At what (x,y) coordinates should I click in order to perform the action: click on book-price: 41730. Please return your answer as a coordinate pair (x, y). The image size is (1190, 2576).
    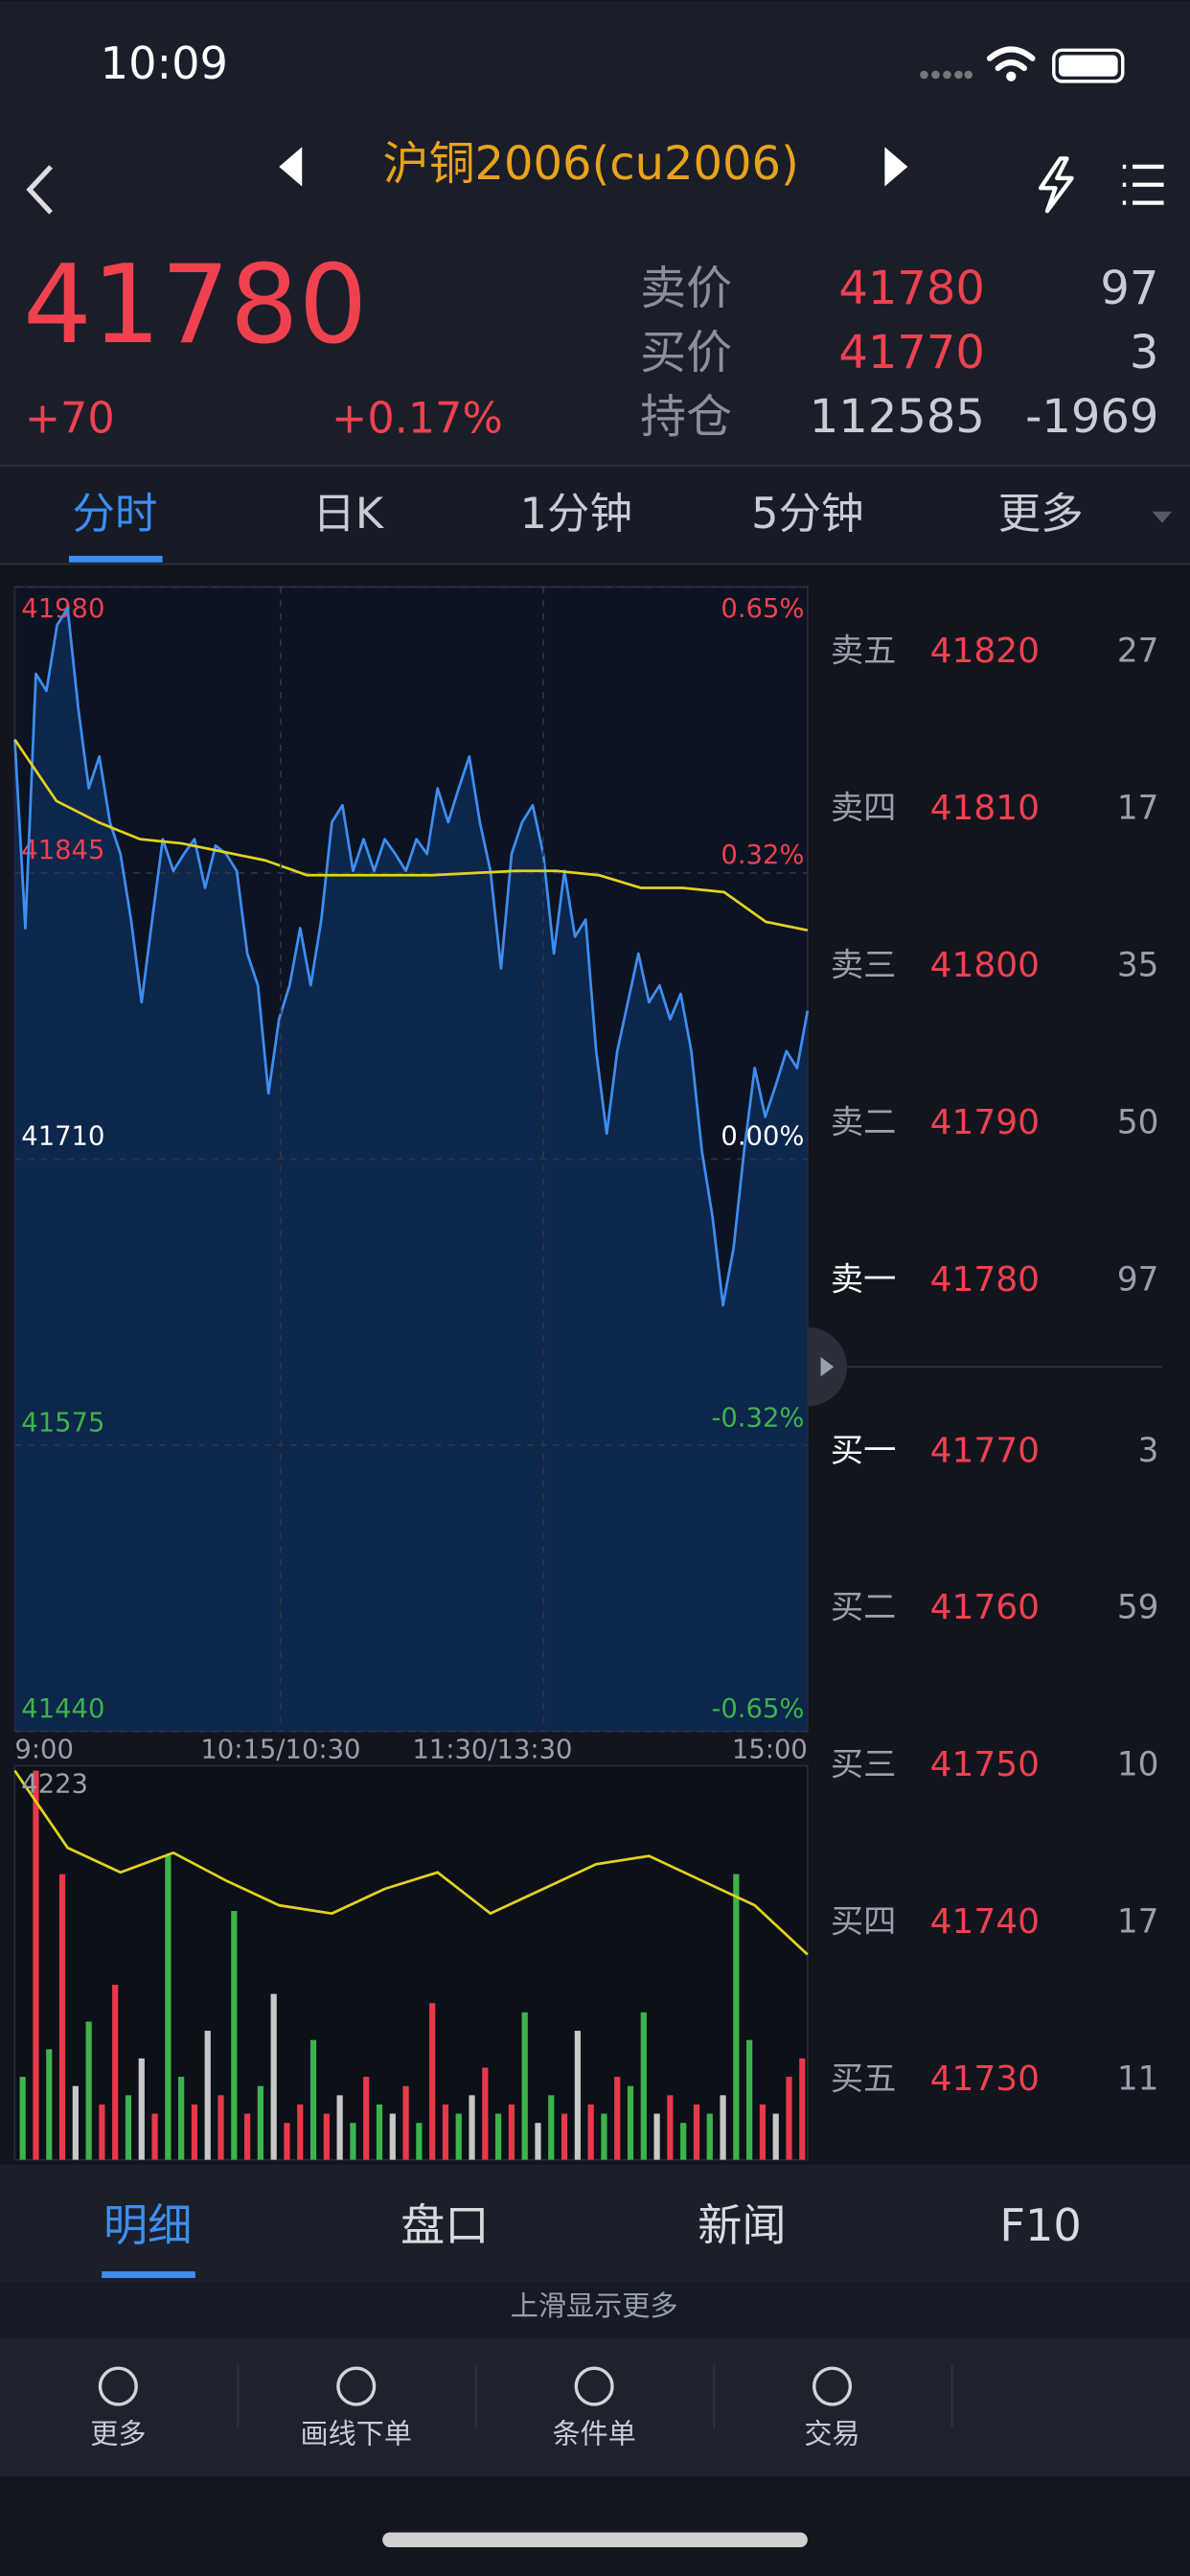
    Looking at the image, I should click on (985, 2079).